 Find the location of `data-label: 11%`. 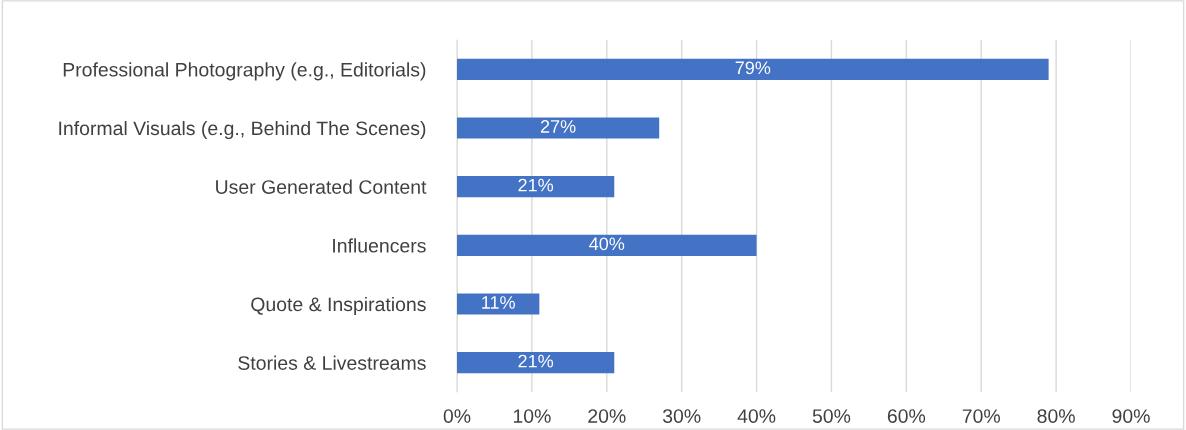

data-label: 11% is located at coordinates (498, 302).